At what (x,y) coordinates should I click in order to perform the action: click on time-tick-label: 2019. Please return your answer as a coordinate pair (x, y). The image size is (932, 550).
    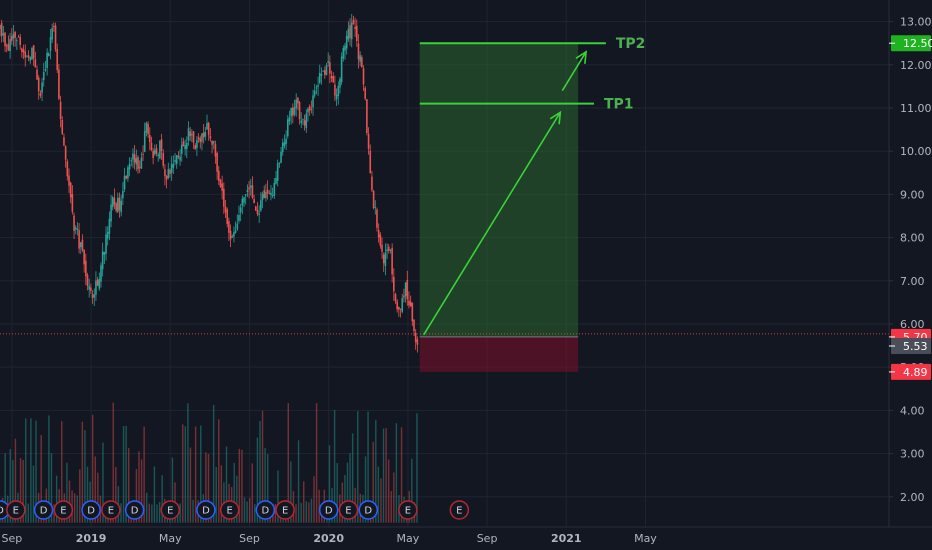
    Looking at the image, I should click on (91, 538).